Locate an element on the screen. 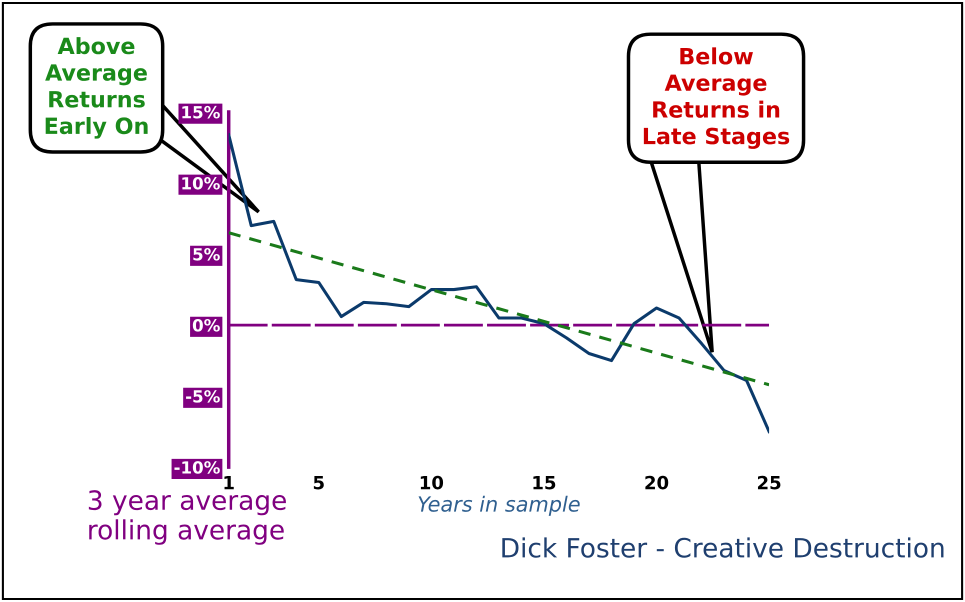 The image size is (965, 602). y-tick-label: 10% is located at coordinates (201, 183).